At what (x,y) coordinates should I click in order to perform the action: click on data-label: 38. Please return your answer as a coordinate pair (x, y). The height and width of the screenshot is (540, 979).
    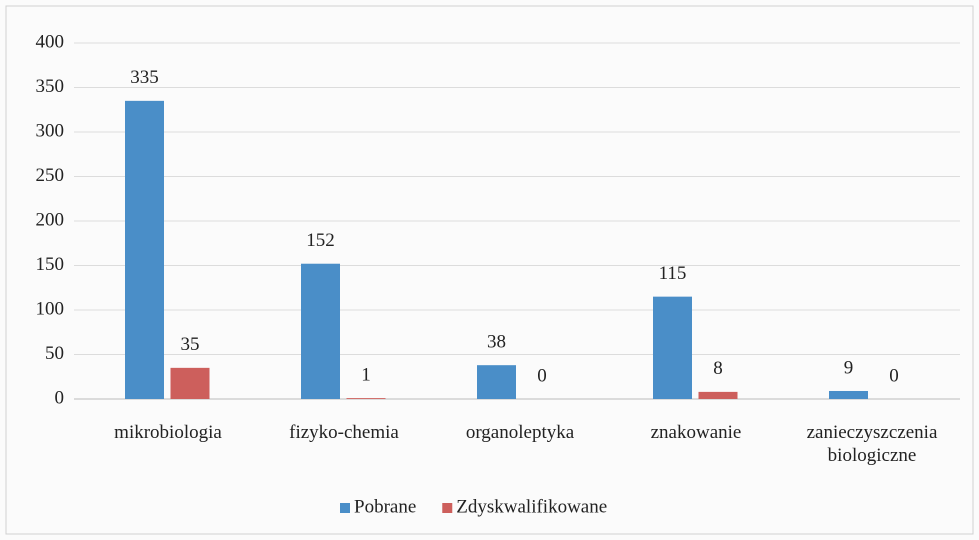
    Looking at the image, I should click on (496, 342).